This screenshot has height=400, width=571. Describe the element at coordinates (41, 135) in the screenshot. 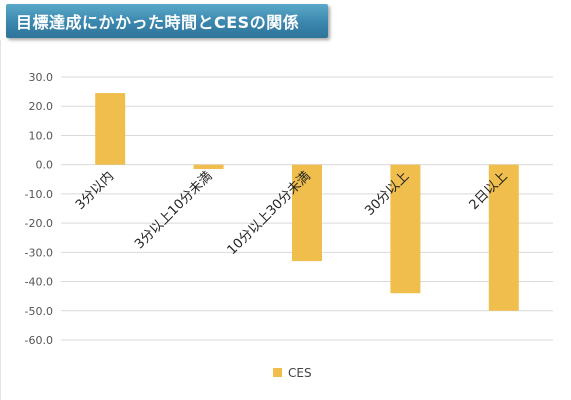

I see `y-tick-label: 10.0` at that location.